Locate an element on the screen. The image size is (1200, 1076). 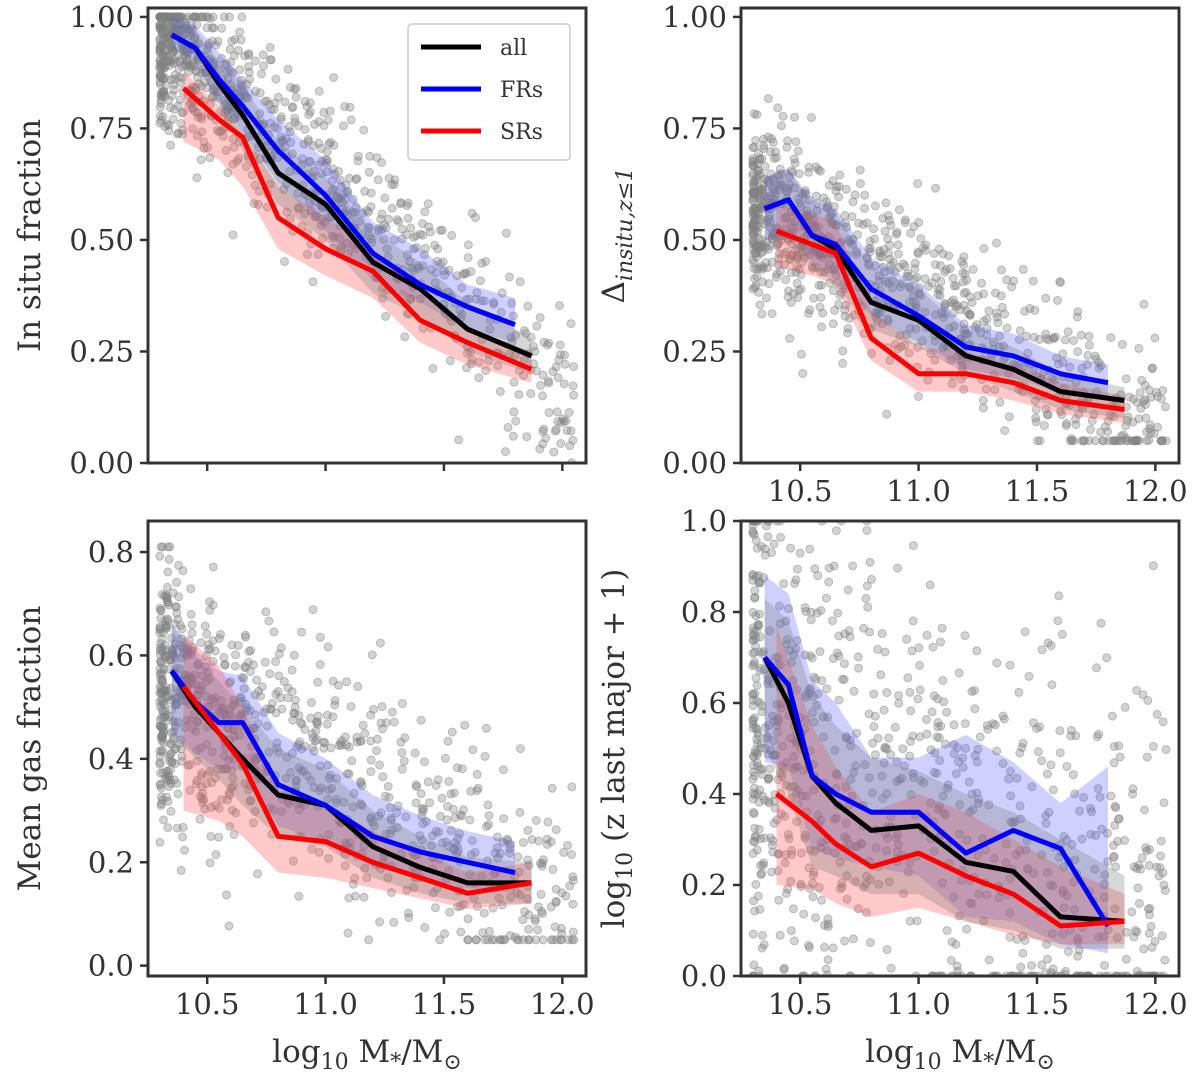
y-tick-label: 1.00 is located at coordinates (101, 17).